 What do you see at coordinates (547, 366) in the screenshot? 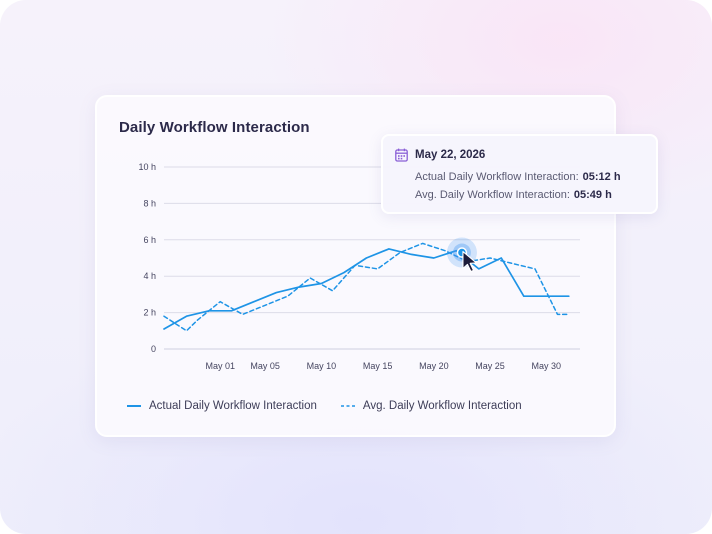
I see `x-tick-label-6: May 30` at bounding box center [547, 366].